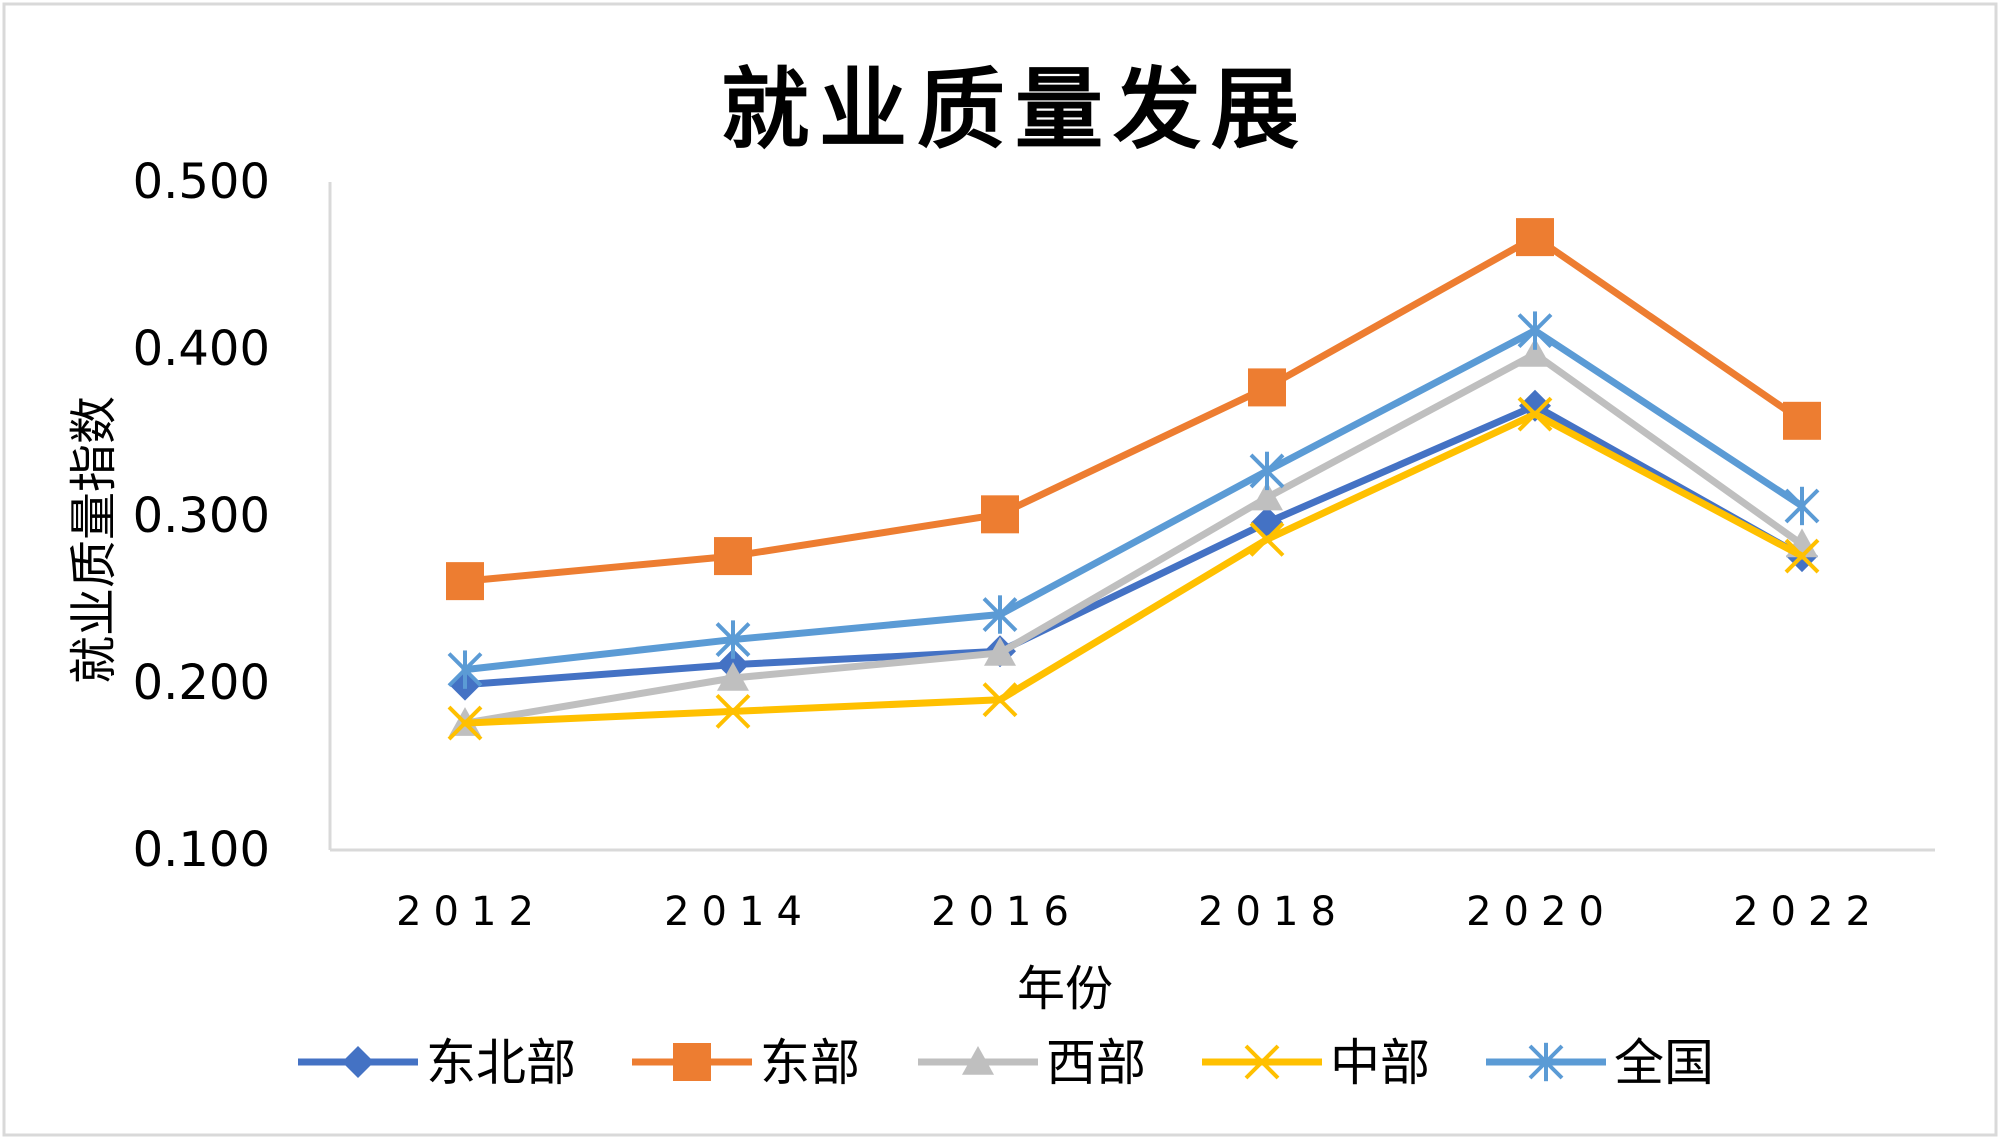 The width and height of the screenshot is (2000, 1139). I want to click on x-tick-label: 2018, so click(1273, 912).